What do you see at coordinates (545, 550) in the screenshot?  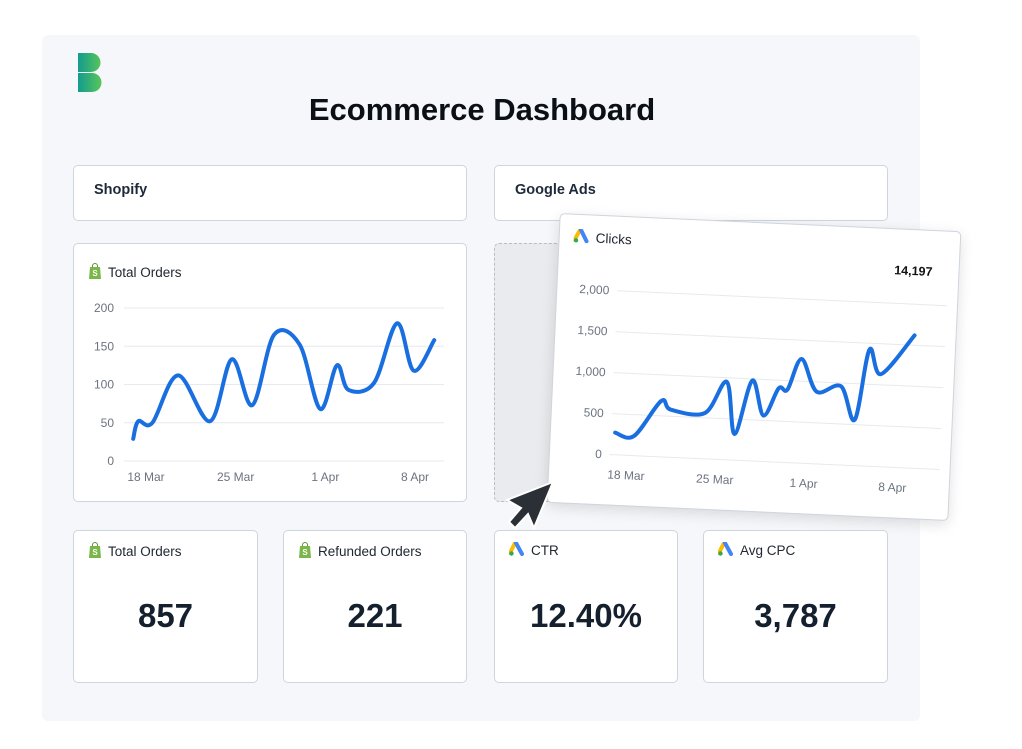 I see `kpi-label: CTR` at bounding box center [545, 550].